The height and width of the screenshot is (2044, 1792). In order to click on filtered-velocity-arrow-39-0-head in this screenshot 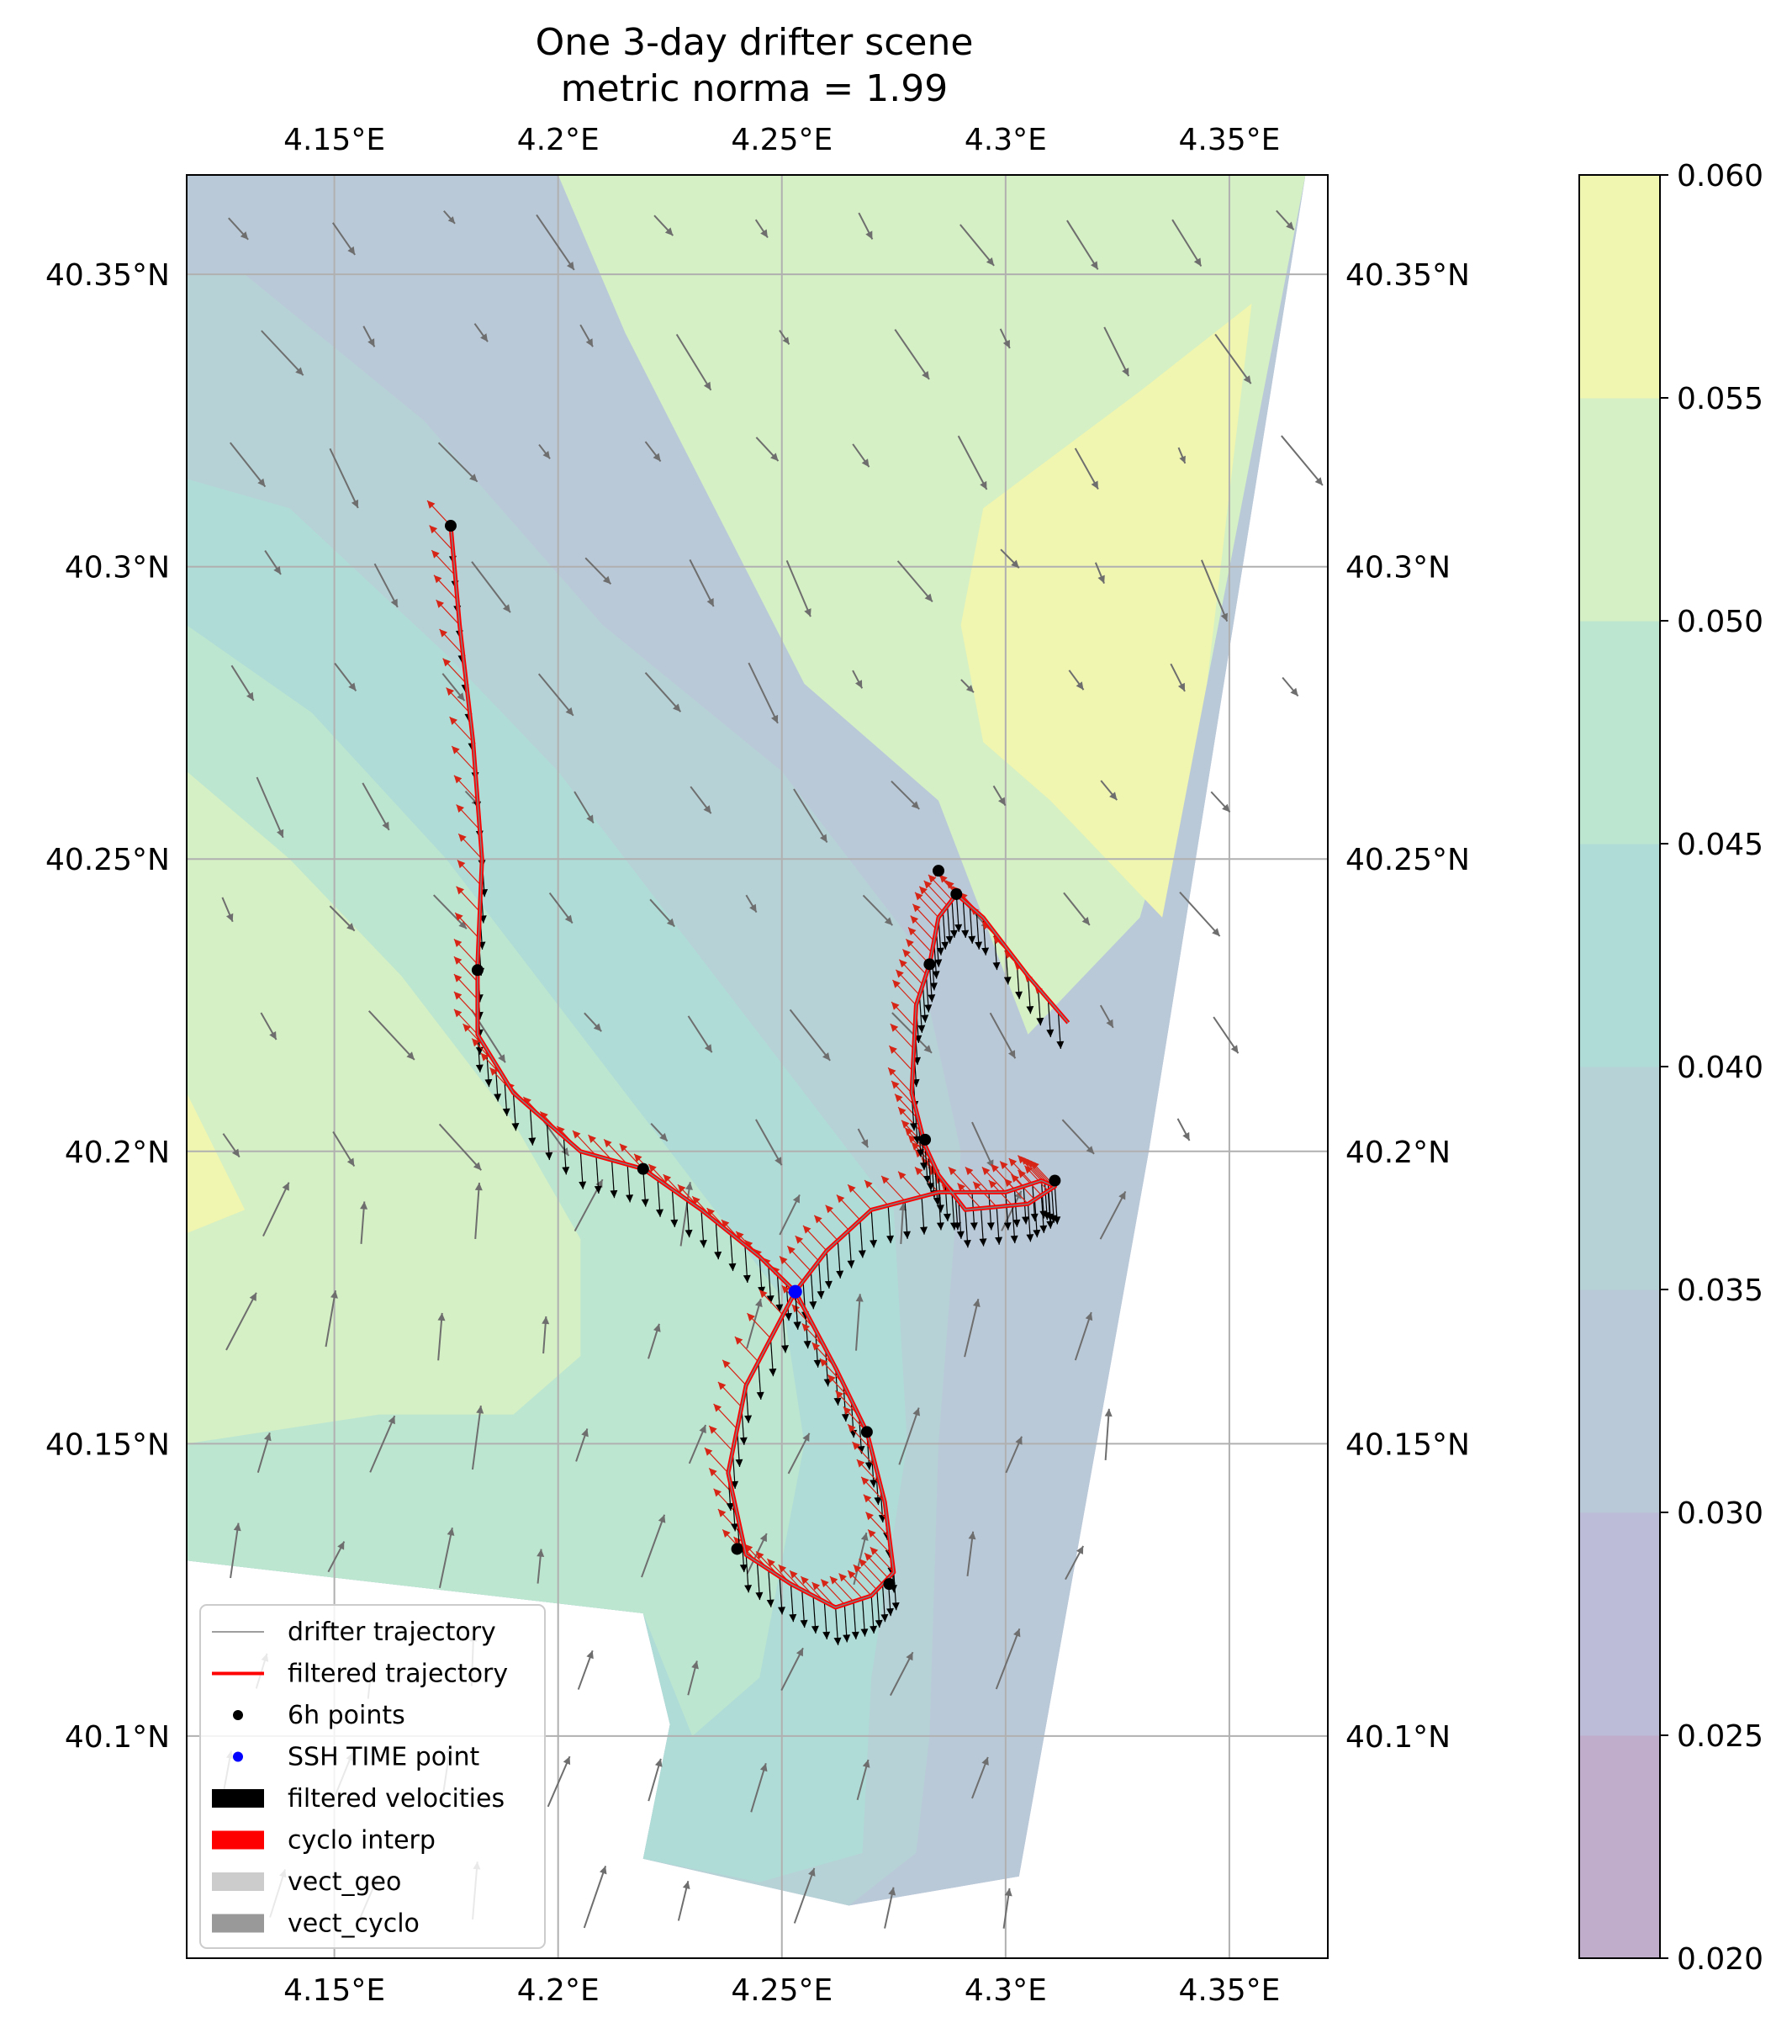, I will do `click(1030, 1010)`.